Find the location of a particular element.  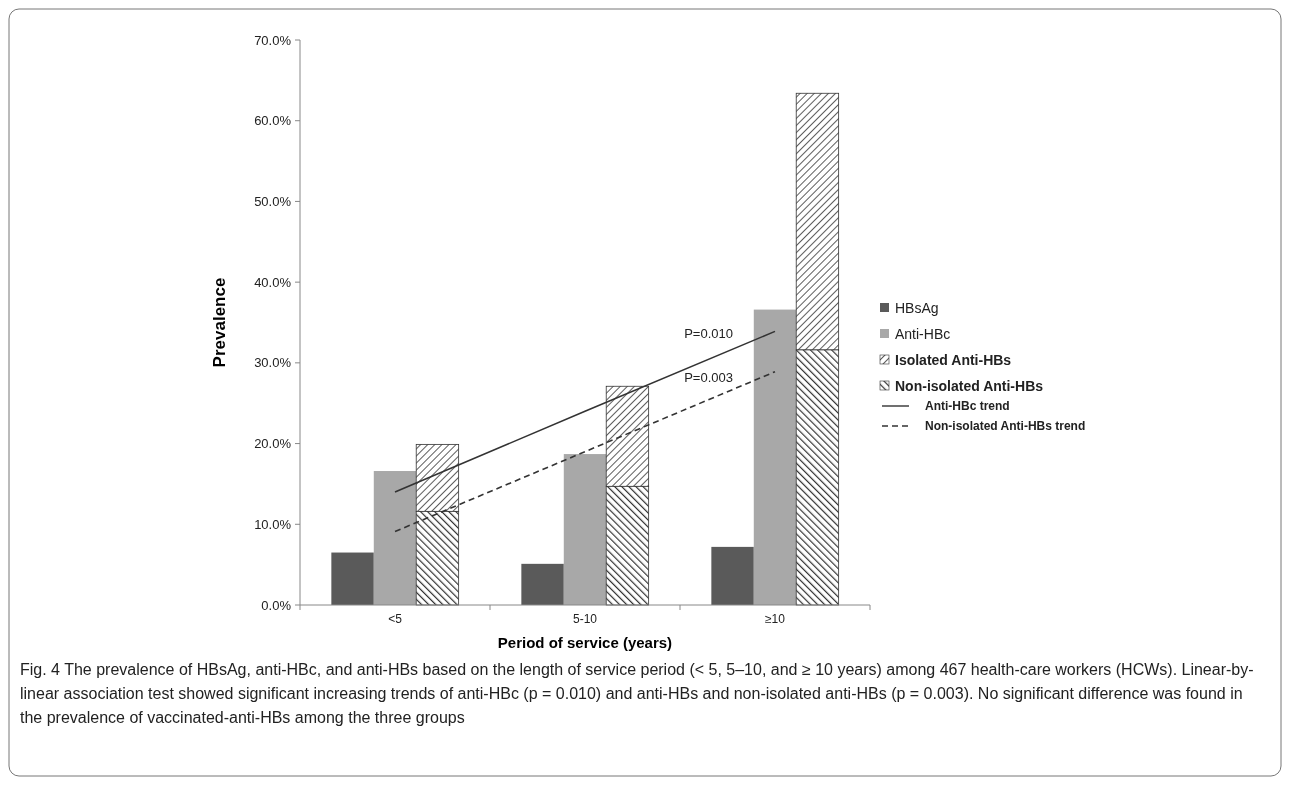

y-tick-label: 10.0% is located at coordinates (273, 524).